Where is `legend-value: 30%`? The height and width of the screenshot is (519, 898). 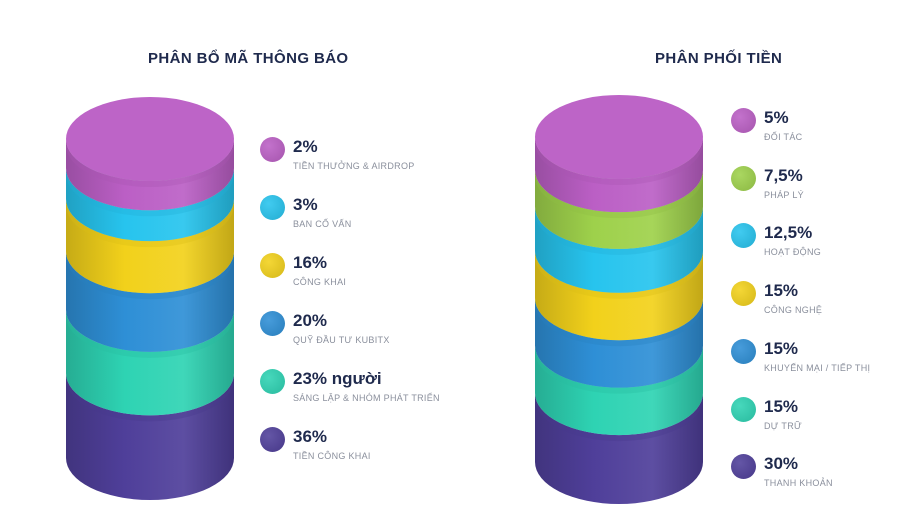
legend-value: 30% is located at coordinates (781, 464).